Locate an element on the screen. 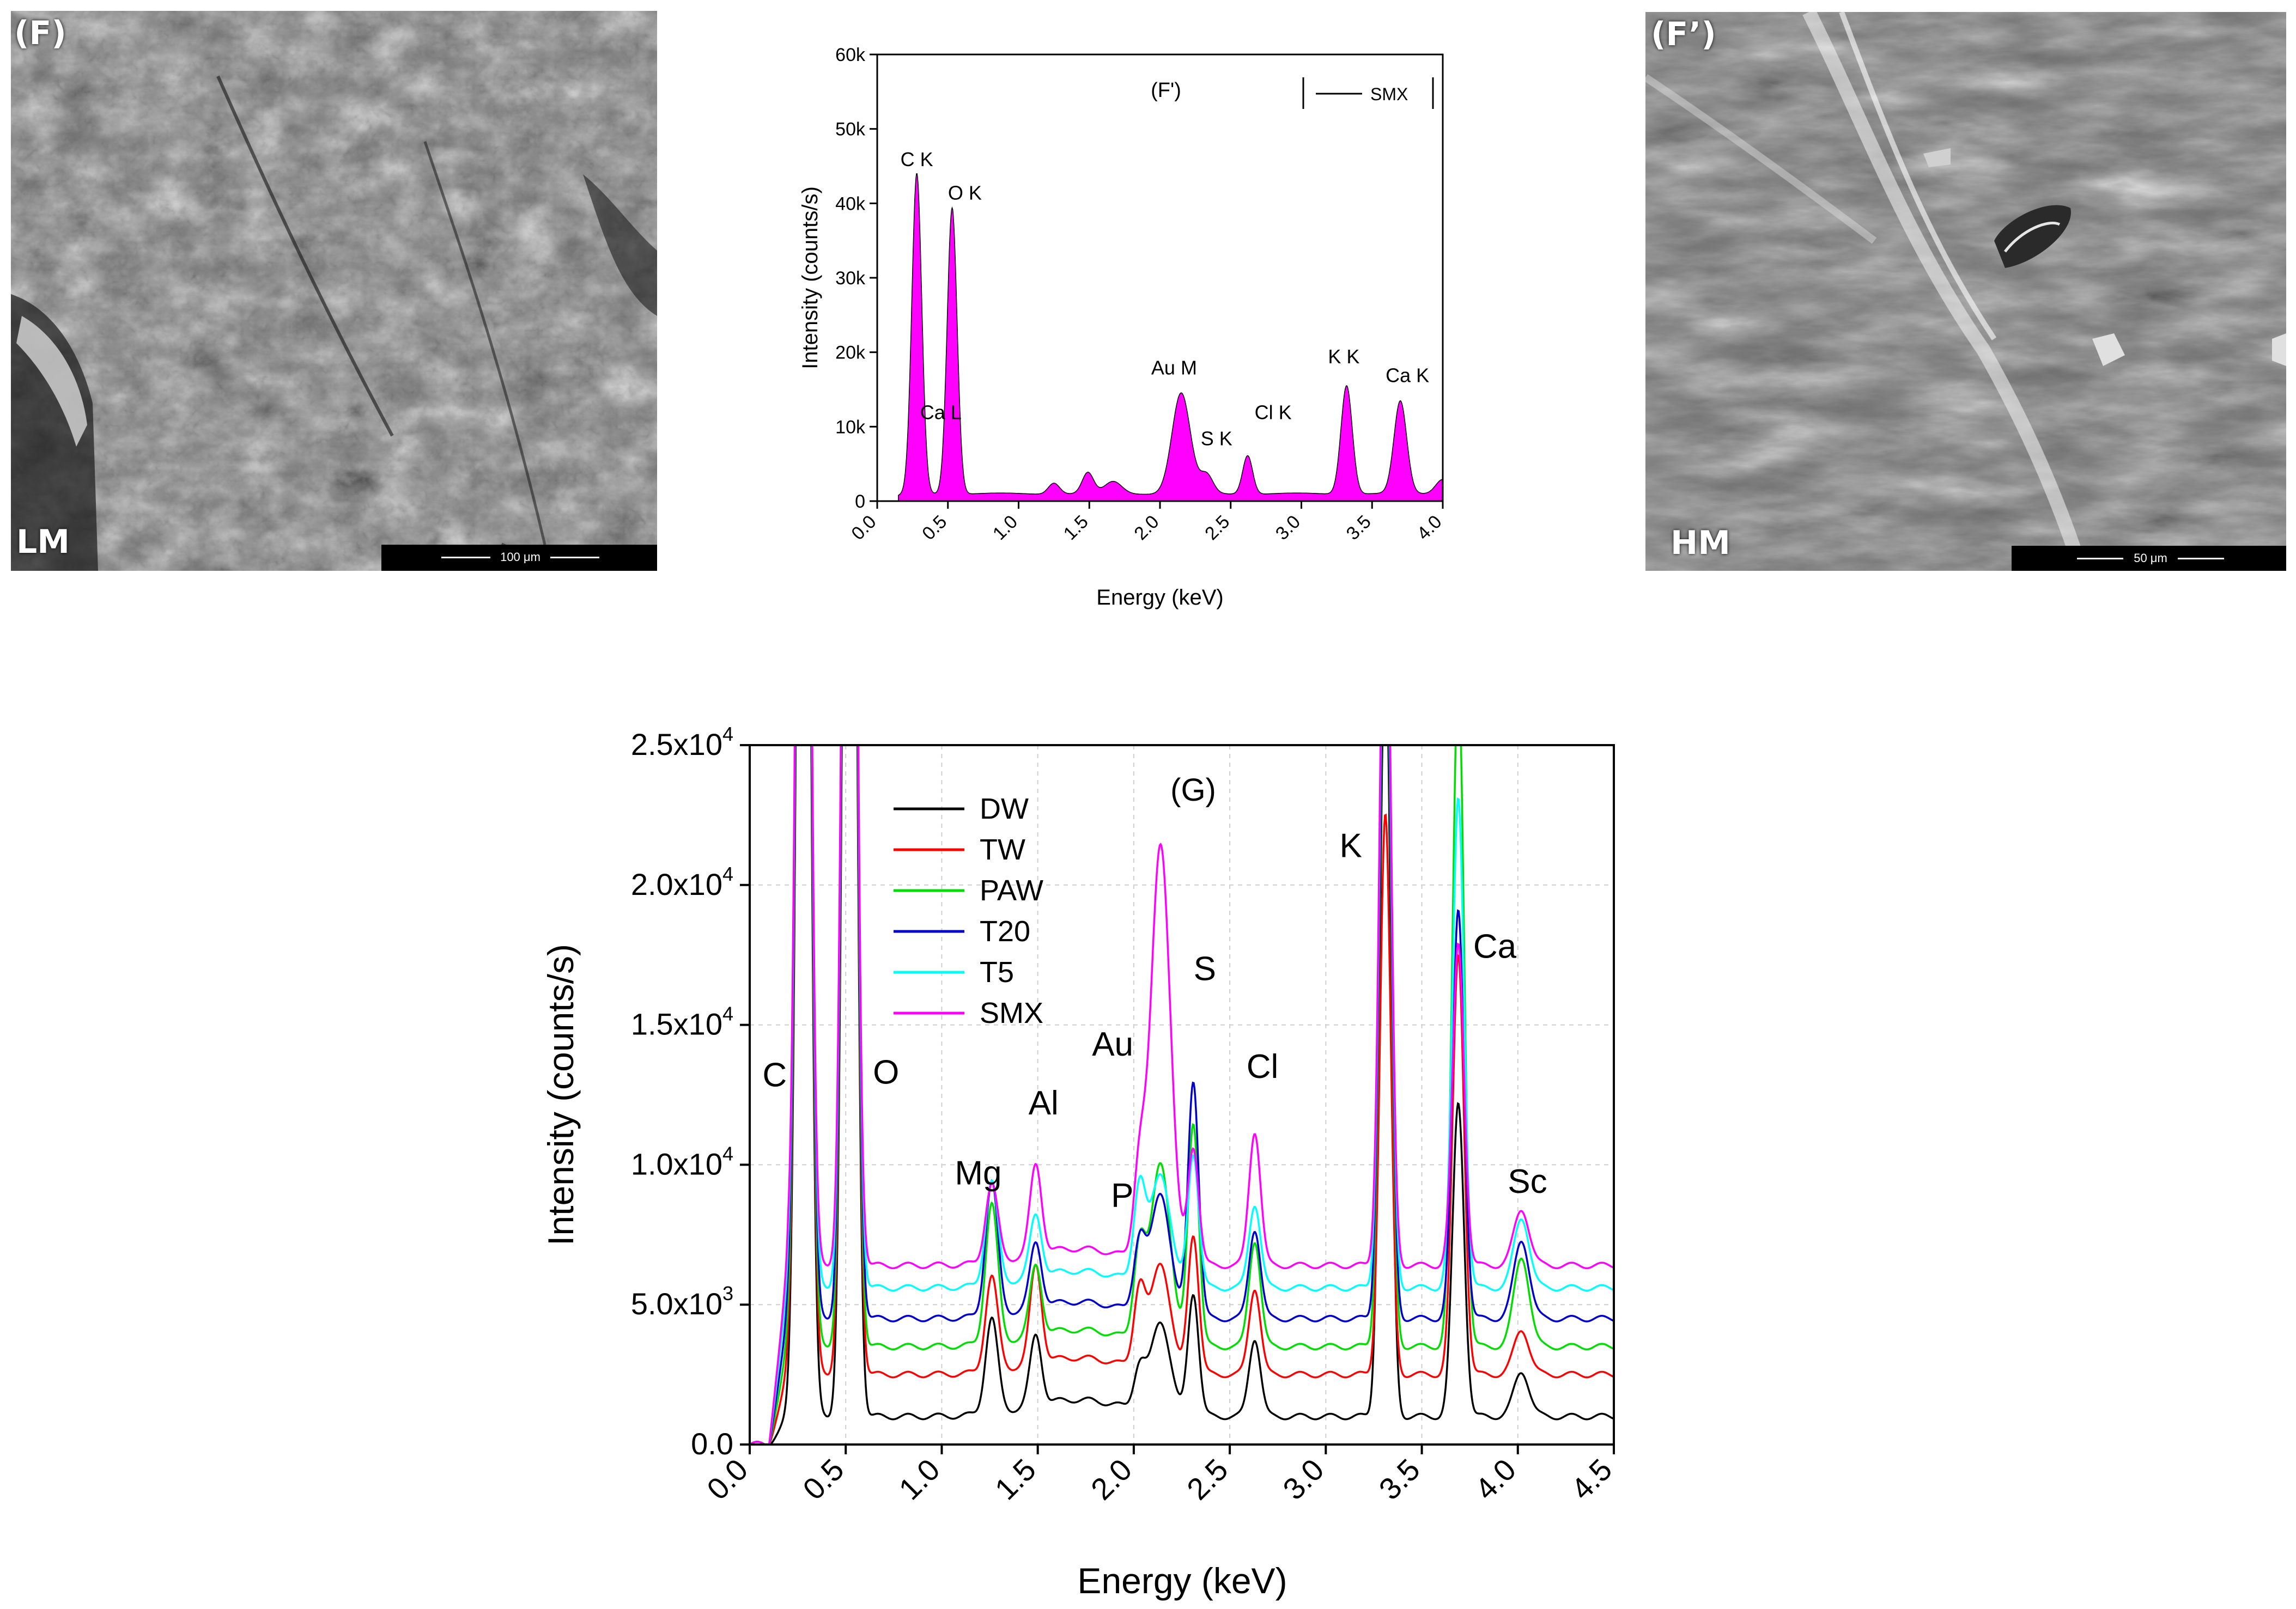  y-tick-label: 1.5x104 is located at coordinates (682, 1022).